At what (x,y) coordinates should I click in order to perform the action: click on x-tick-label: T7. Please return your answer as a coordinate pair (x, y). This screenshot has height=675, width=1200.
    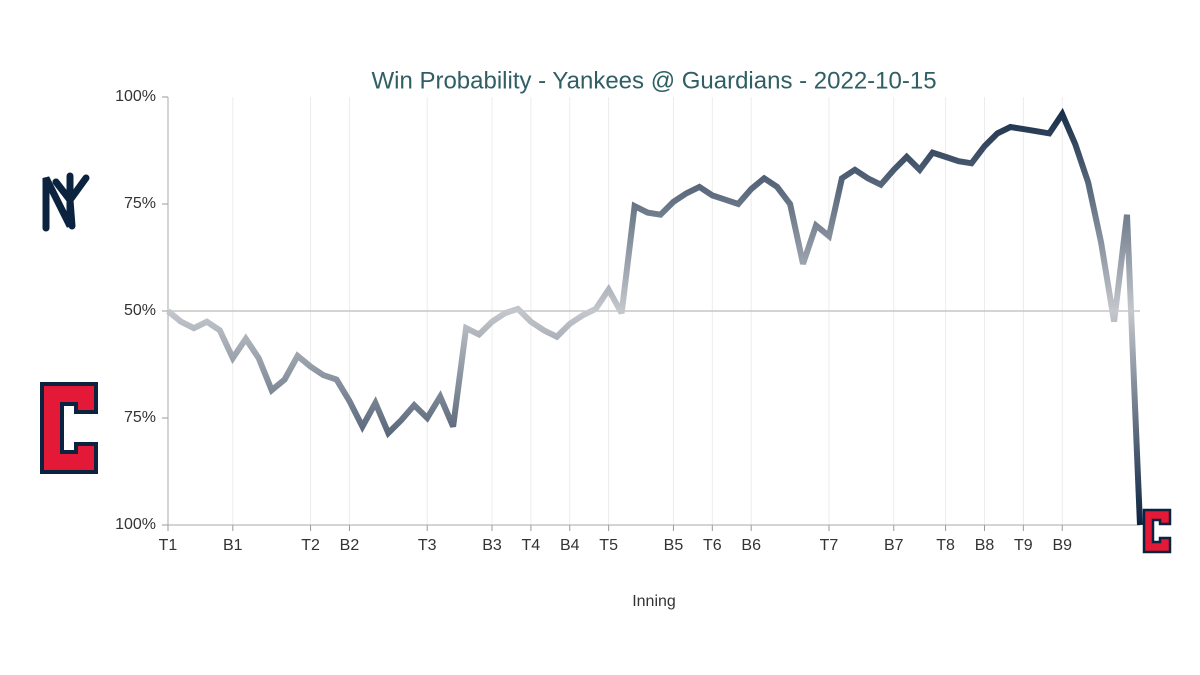
    Looking at the image, I should click on (829, 545).